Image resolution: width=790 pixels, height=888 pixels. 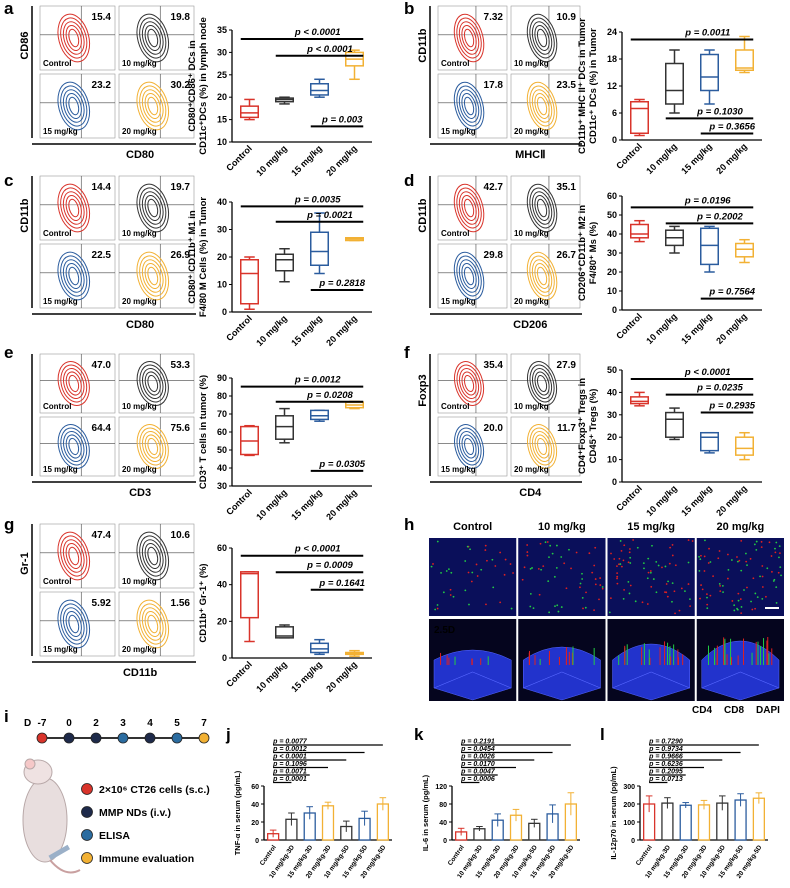 I want to click on x-tick-label: 10 mg/kg, so click(x=271, y=160).